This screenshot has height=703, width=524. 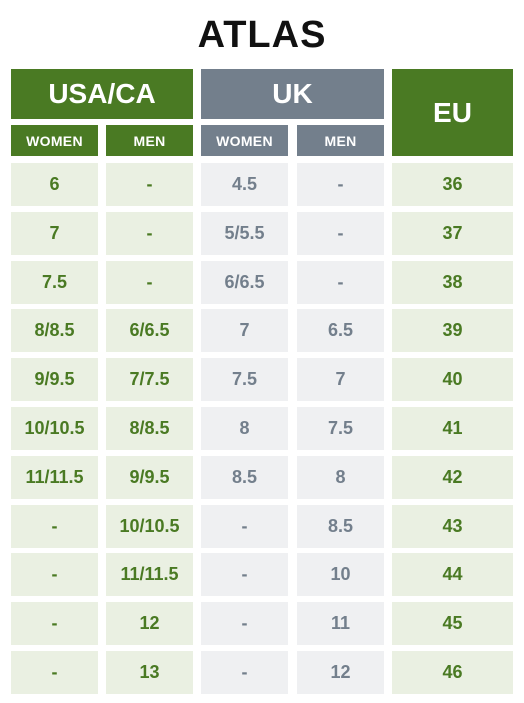 What do you see at coordinates (340, 574) in the screenshot?
I see `uk-men-cell: 10` at bounding box center [340, 574].